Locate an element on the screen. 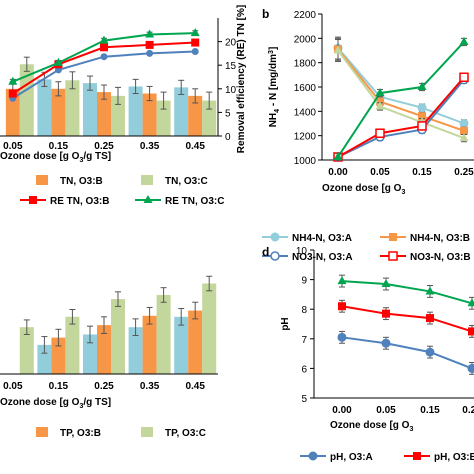 This screenshot has width=474, height=474. panel-c-plot is located at coordinates (118, 324).